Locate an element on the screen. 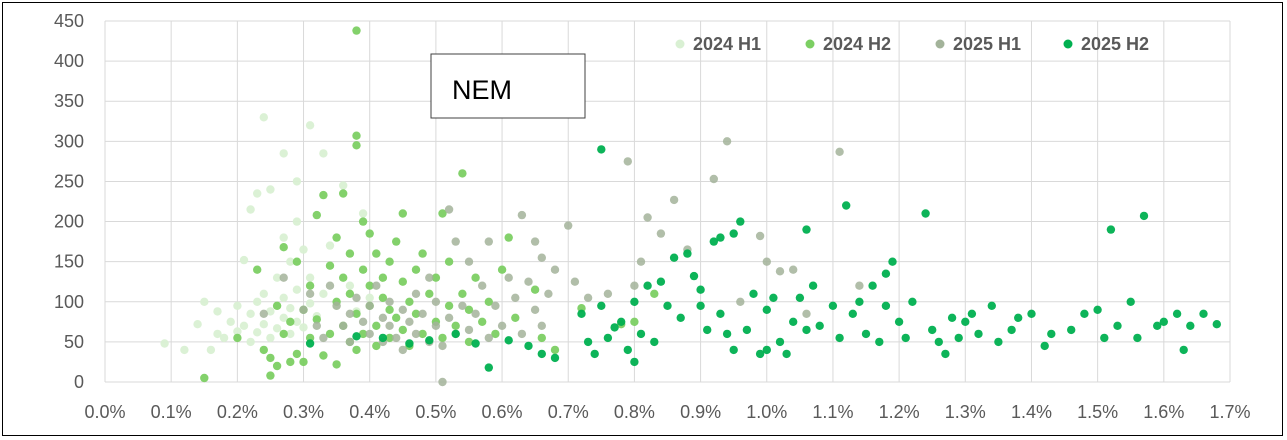 The height and width of the screenshot is (440, 1287). annotation-frame is located at coordinates (508, 86).